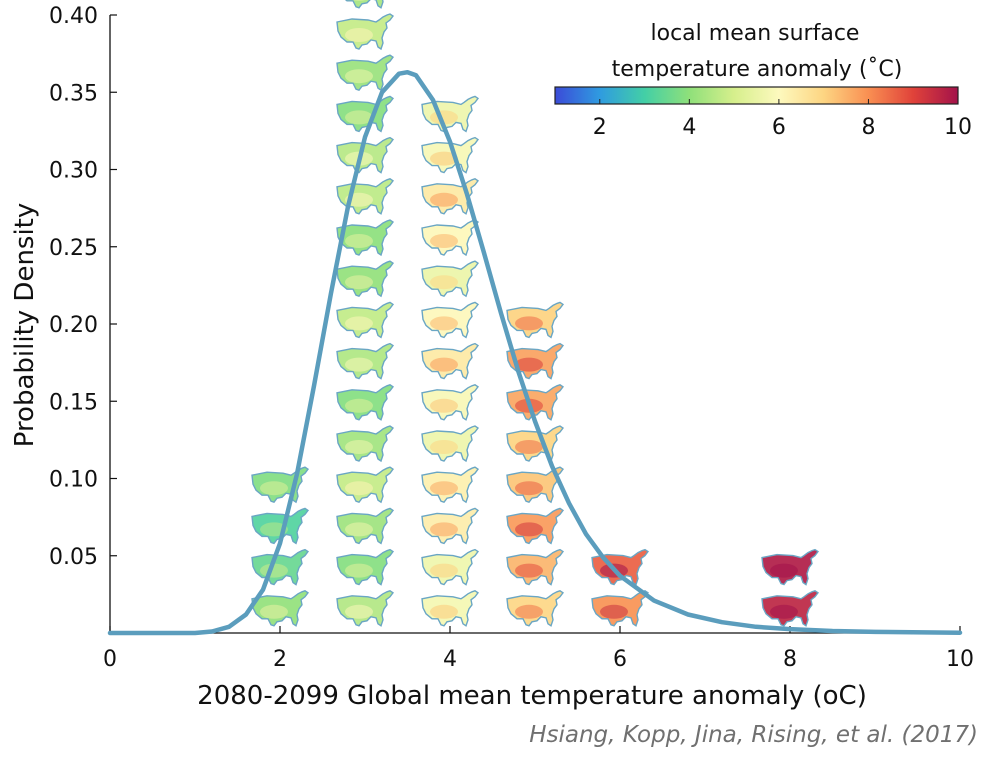  What do you see at coordinates (755, 33) in the screenshot?
I see `colorbar-title-line1: local mean surface` at bounding box center [755, 33].